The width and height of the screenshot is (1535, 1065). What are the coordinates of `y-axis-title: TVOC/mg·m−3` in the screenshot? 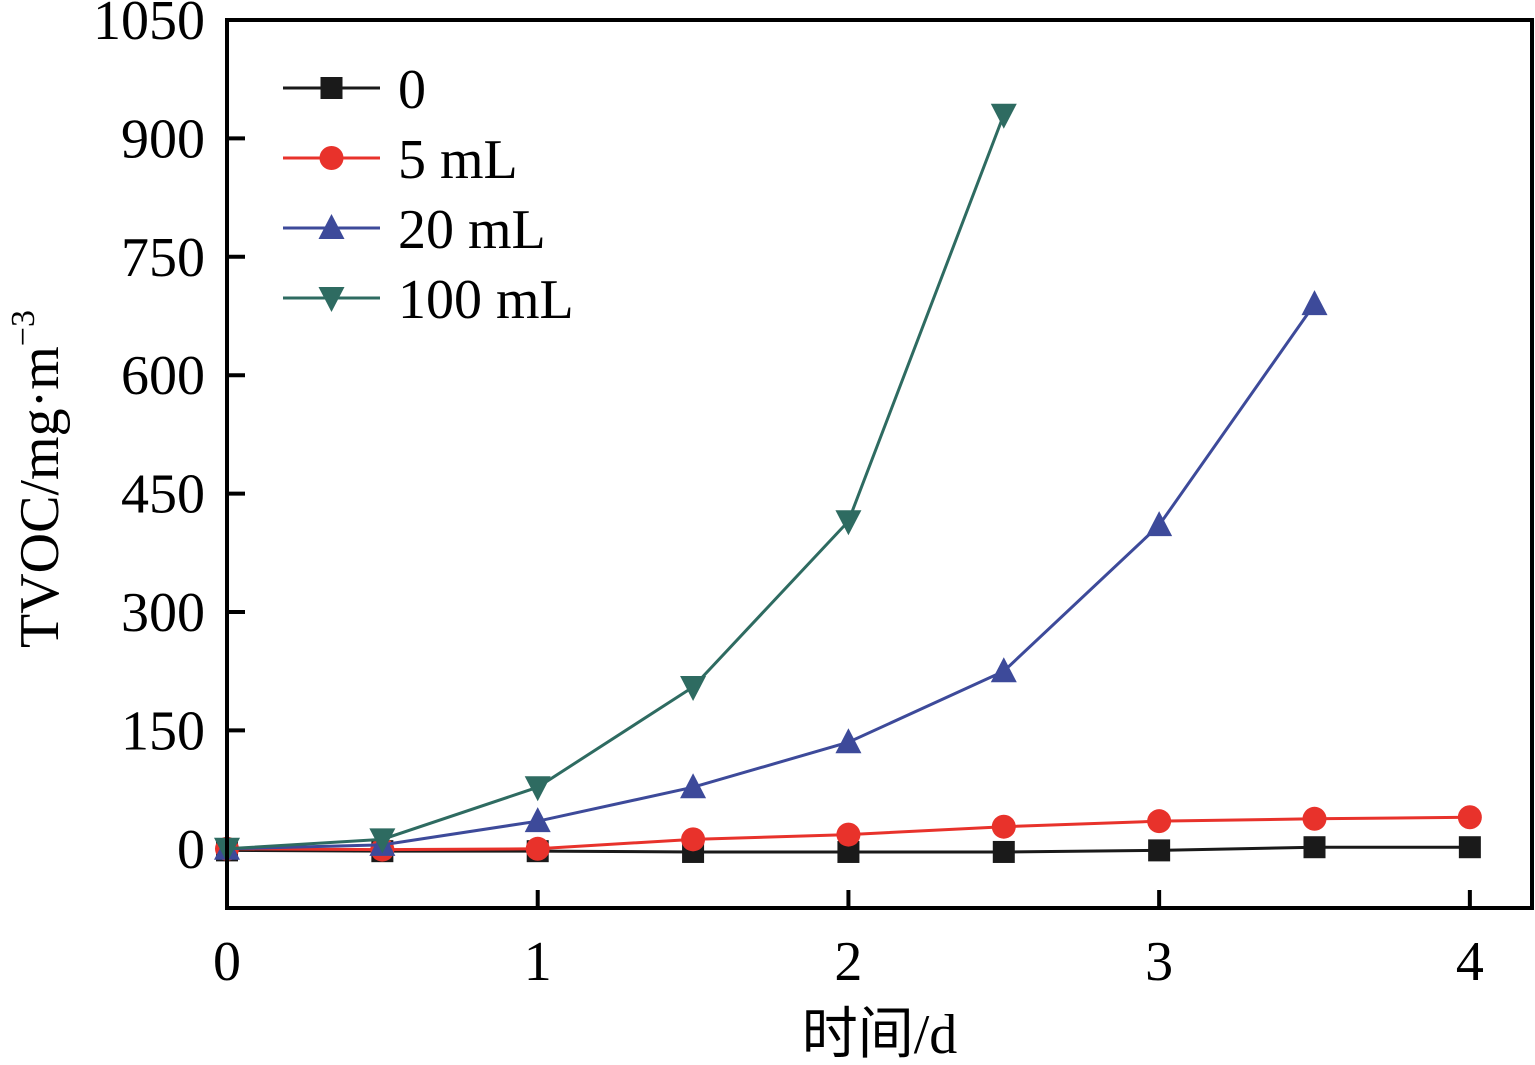 It's located at (38, 479).